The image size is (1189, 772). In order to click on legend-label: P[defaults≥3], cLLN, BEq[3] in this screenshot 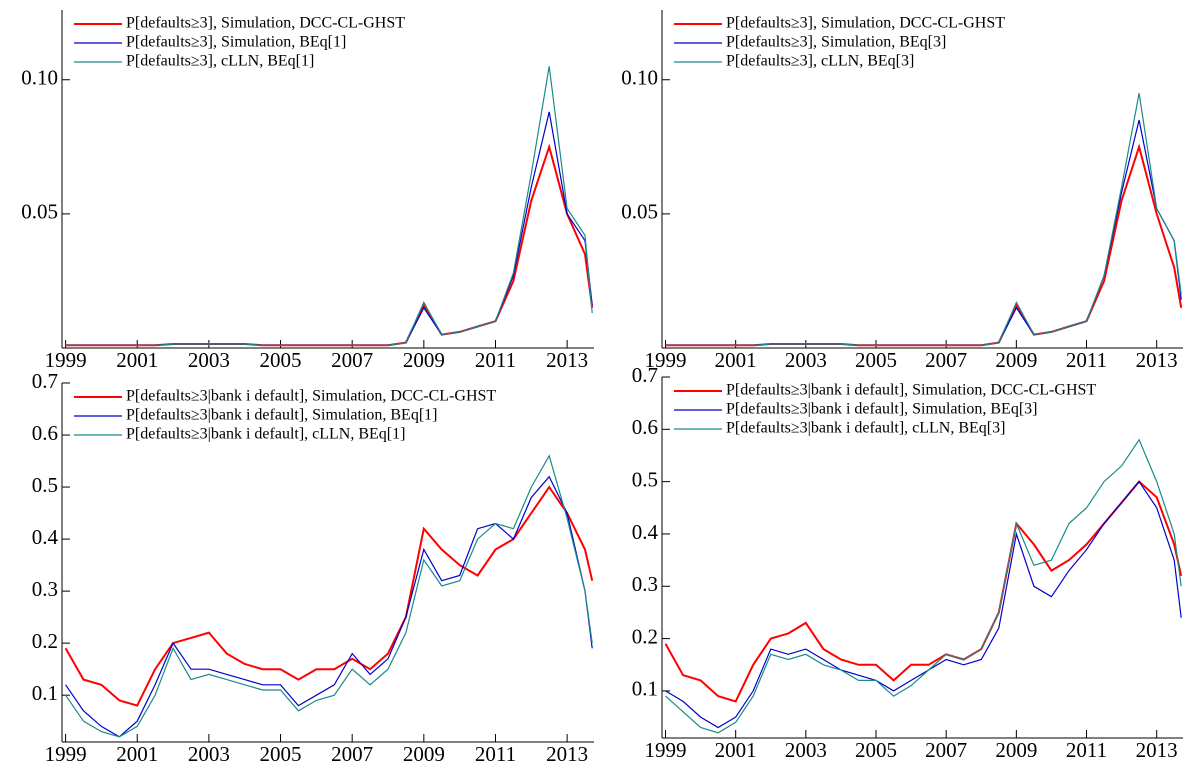, I will do `click(820, 61)`.